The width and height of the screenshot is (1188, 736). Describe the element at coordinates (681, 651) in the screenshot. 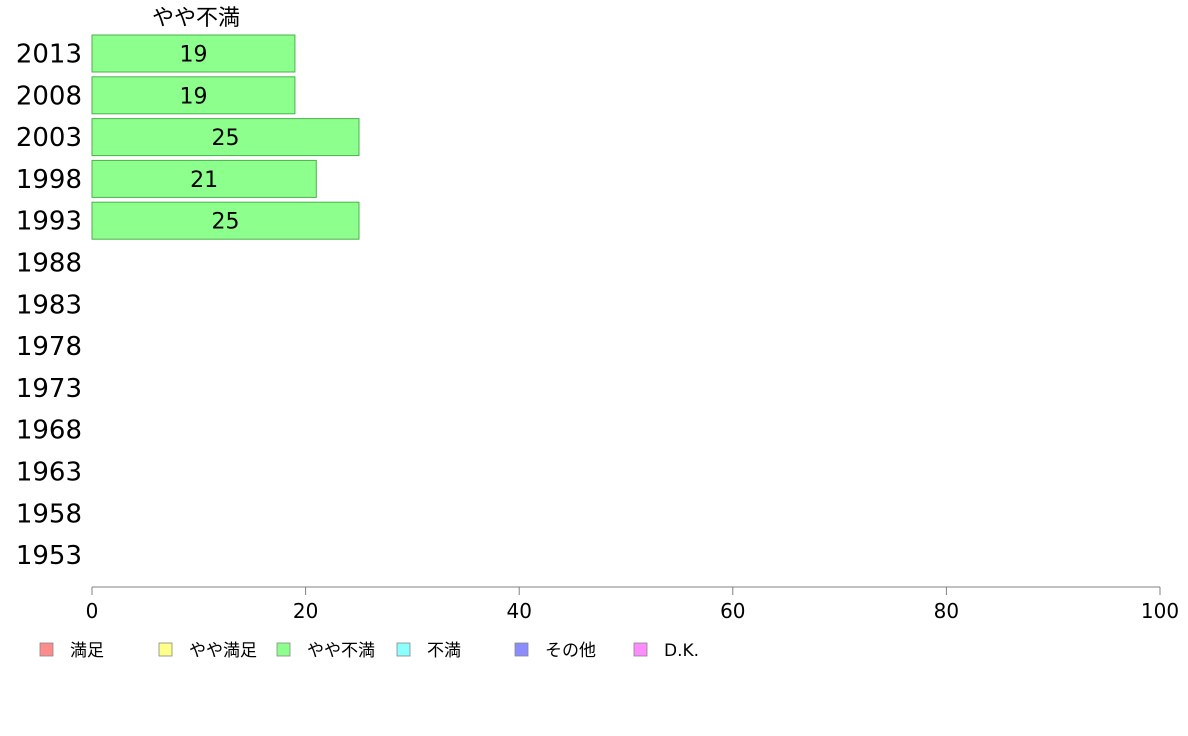

I see `legend-label: D.K.` at that location.